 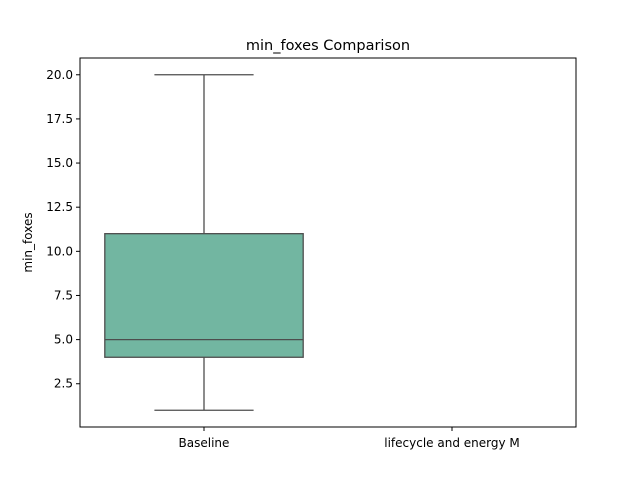 What do you see at coordinates (204, 443) in the screenshot?
I see `x-tick-label: Baseline` at bounding box center [204, 443].